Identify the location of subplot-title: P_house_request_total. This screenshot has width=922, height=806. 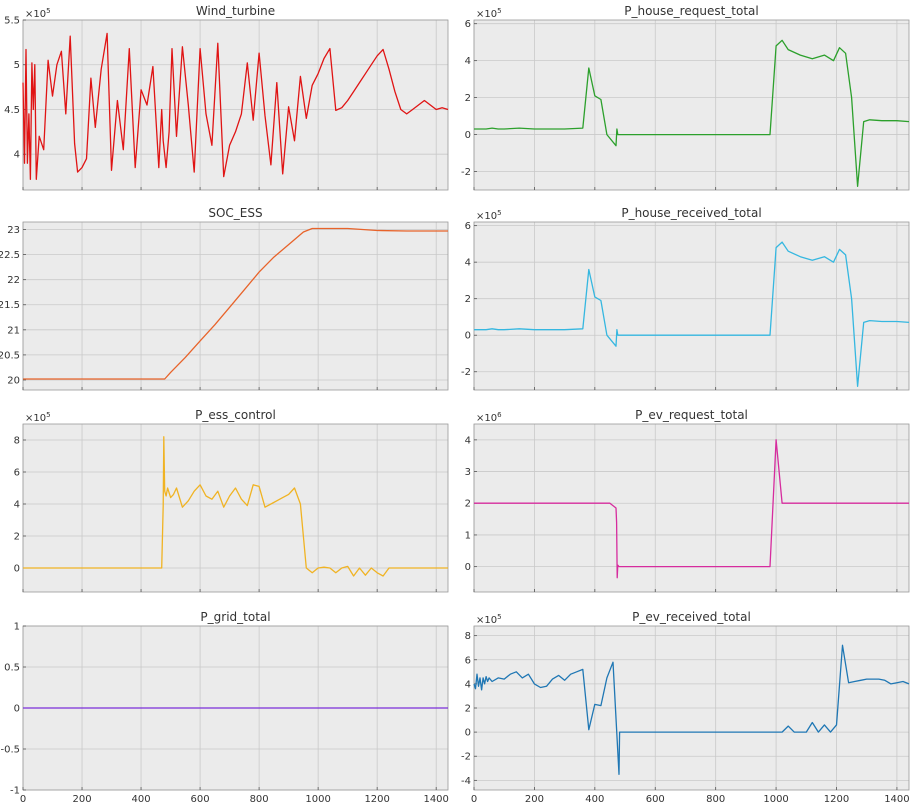
(691, 11).